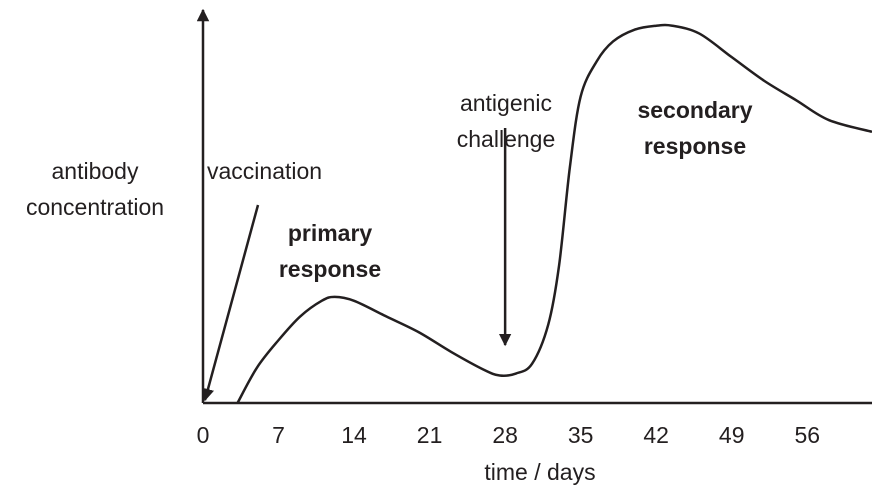 The height and width of the screenshot is (493, 872). Describe the element at coordinates (581, 435) in the screenshot. I see `x-tick-label: 35` at that location.